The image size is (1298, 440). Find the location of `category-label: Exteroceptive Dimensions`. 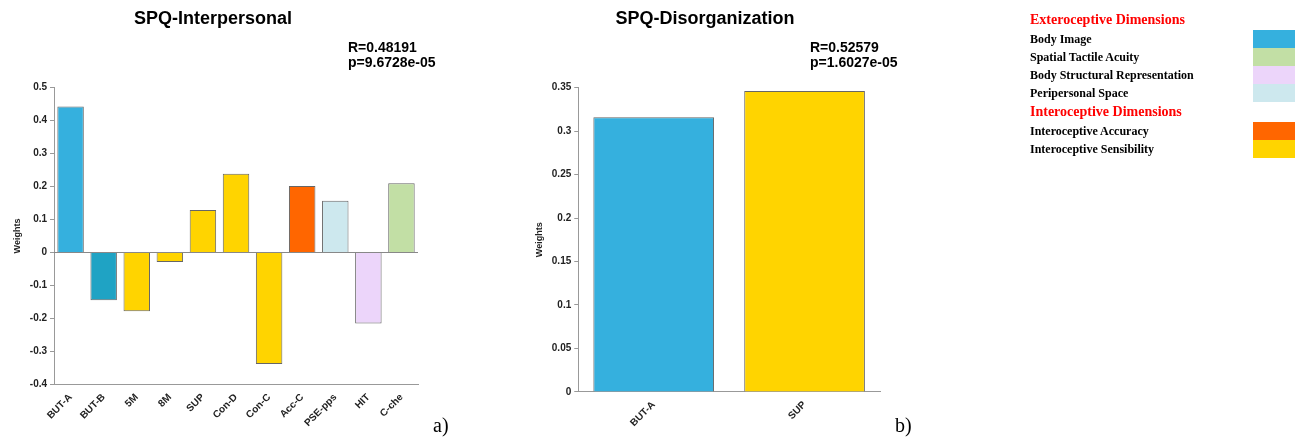

category-label: Exteroceptive Dimensions is located at coordinates (1107, 20).